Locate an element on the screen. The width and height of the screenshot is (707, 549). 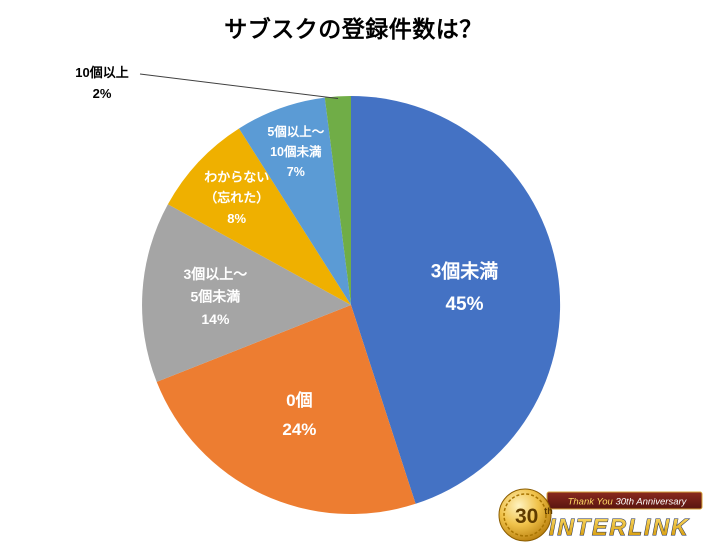
pie-slice-label-line: 2% is located at coordinates (102, 93).